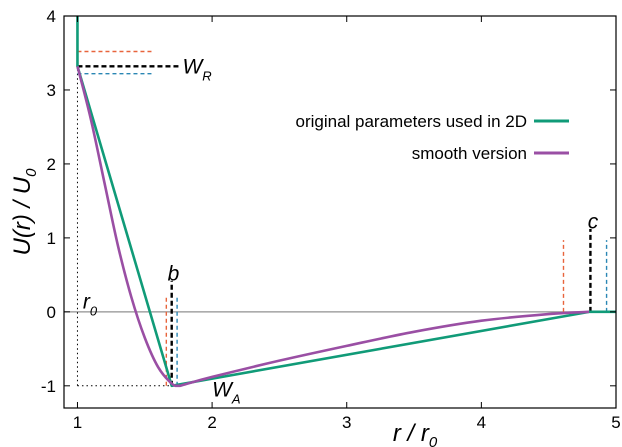 Image resolution: width=622 pixels, height=447 pixels. I want to click on annotation-0: WR, so click(196, 69).